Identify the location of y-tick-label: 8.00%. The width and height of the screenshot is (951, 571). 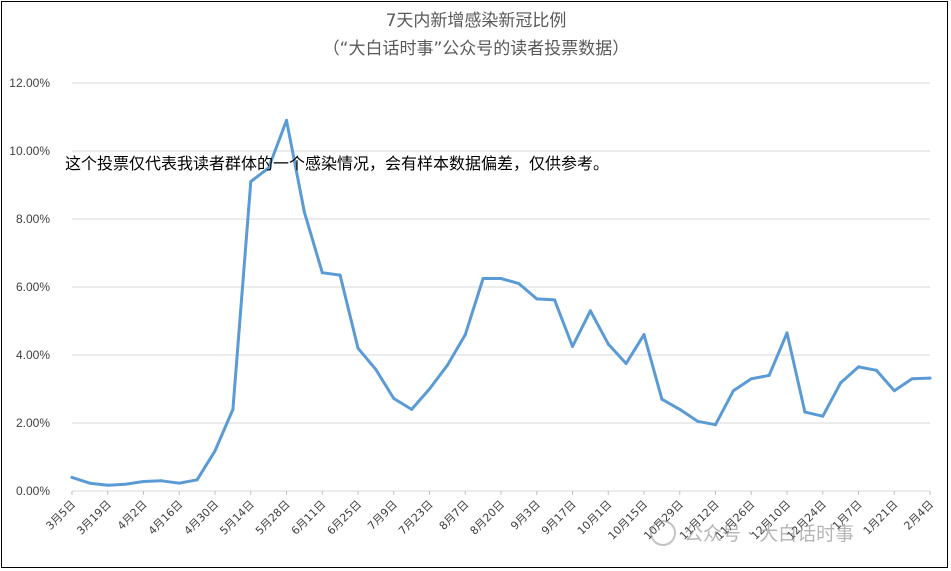
(33, 219).